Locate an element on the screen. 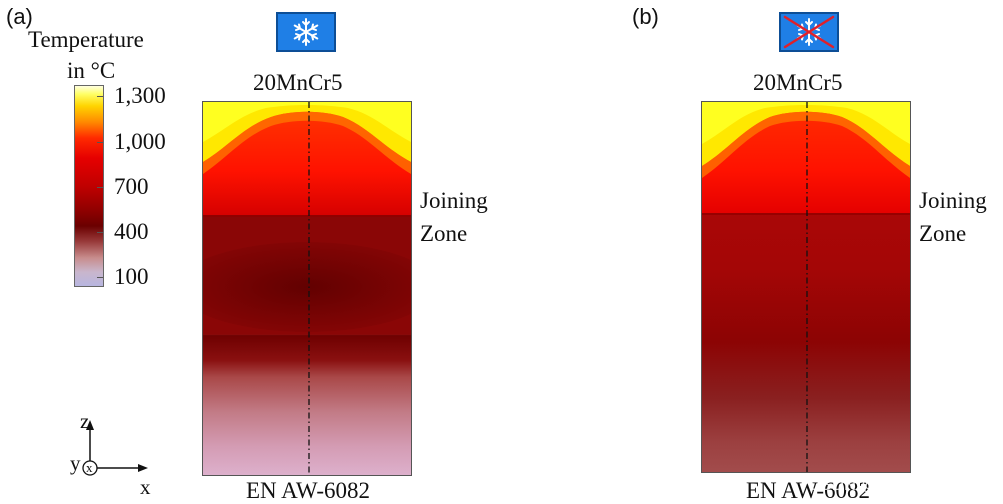  coordinate-axes is located at coordinates (110, 453).